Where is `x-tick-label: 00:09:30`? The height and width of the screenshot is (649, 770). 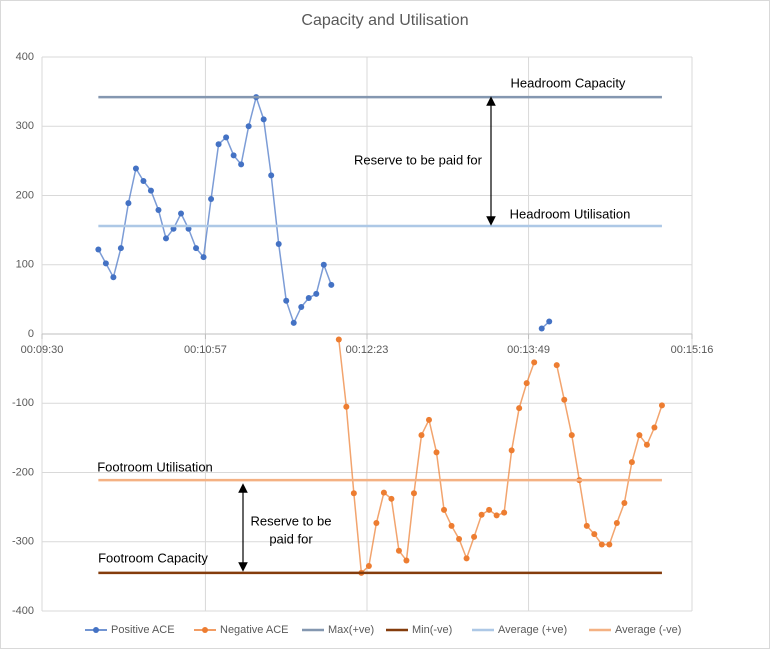
x-tick-label: 00:09:30 is located at coordinates (42, 350).